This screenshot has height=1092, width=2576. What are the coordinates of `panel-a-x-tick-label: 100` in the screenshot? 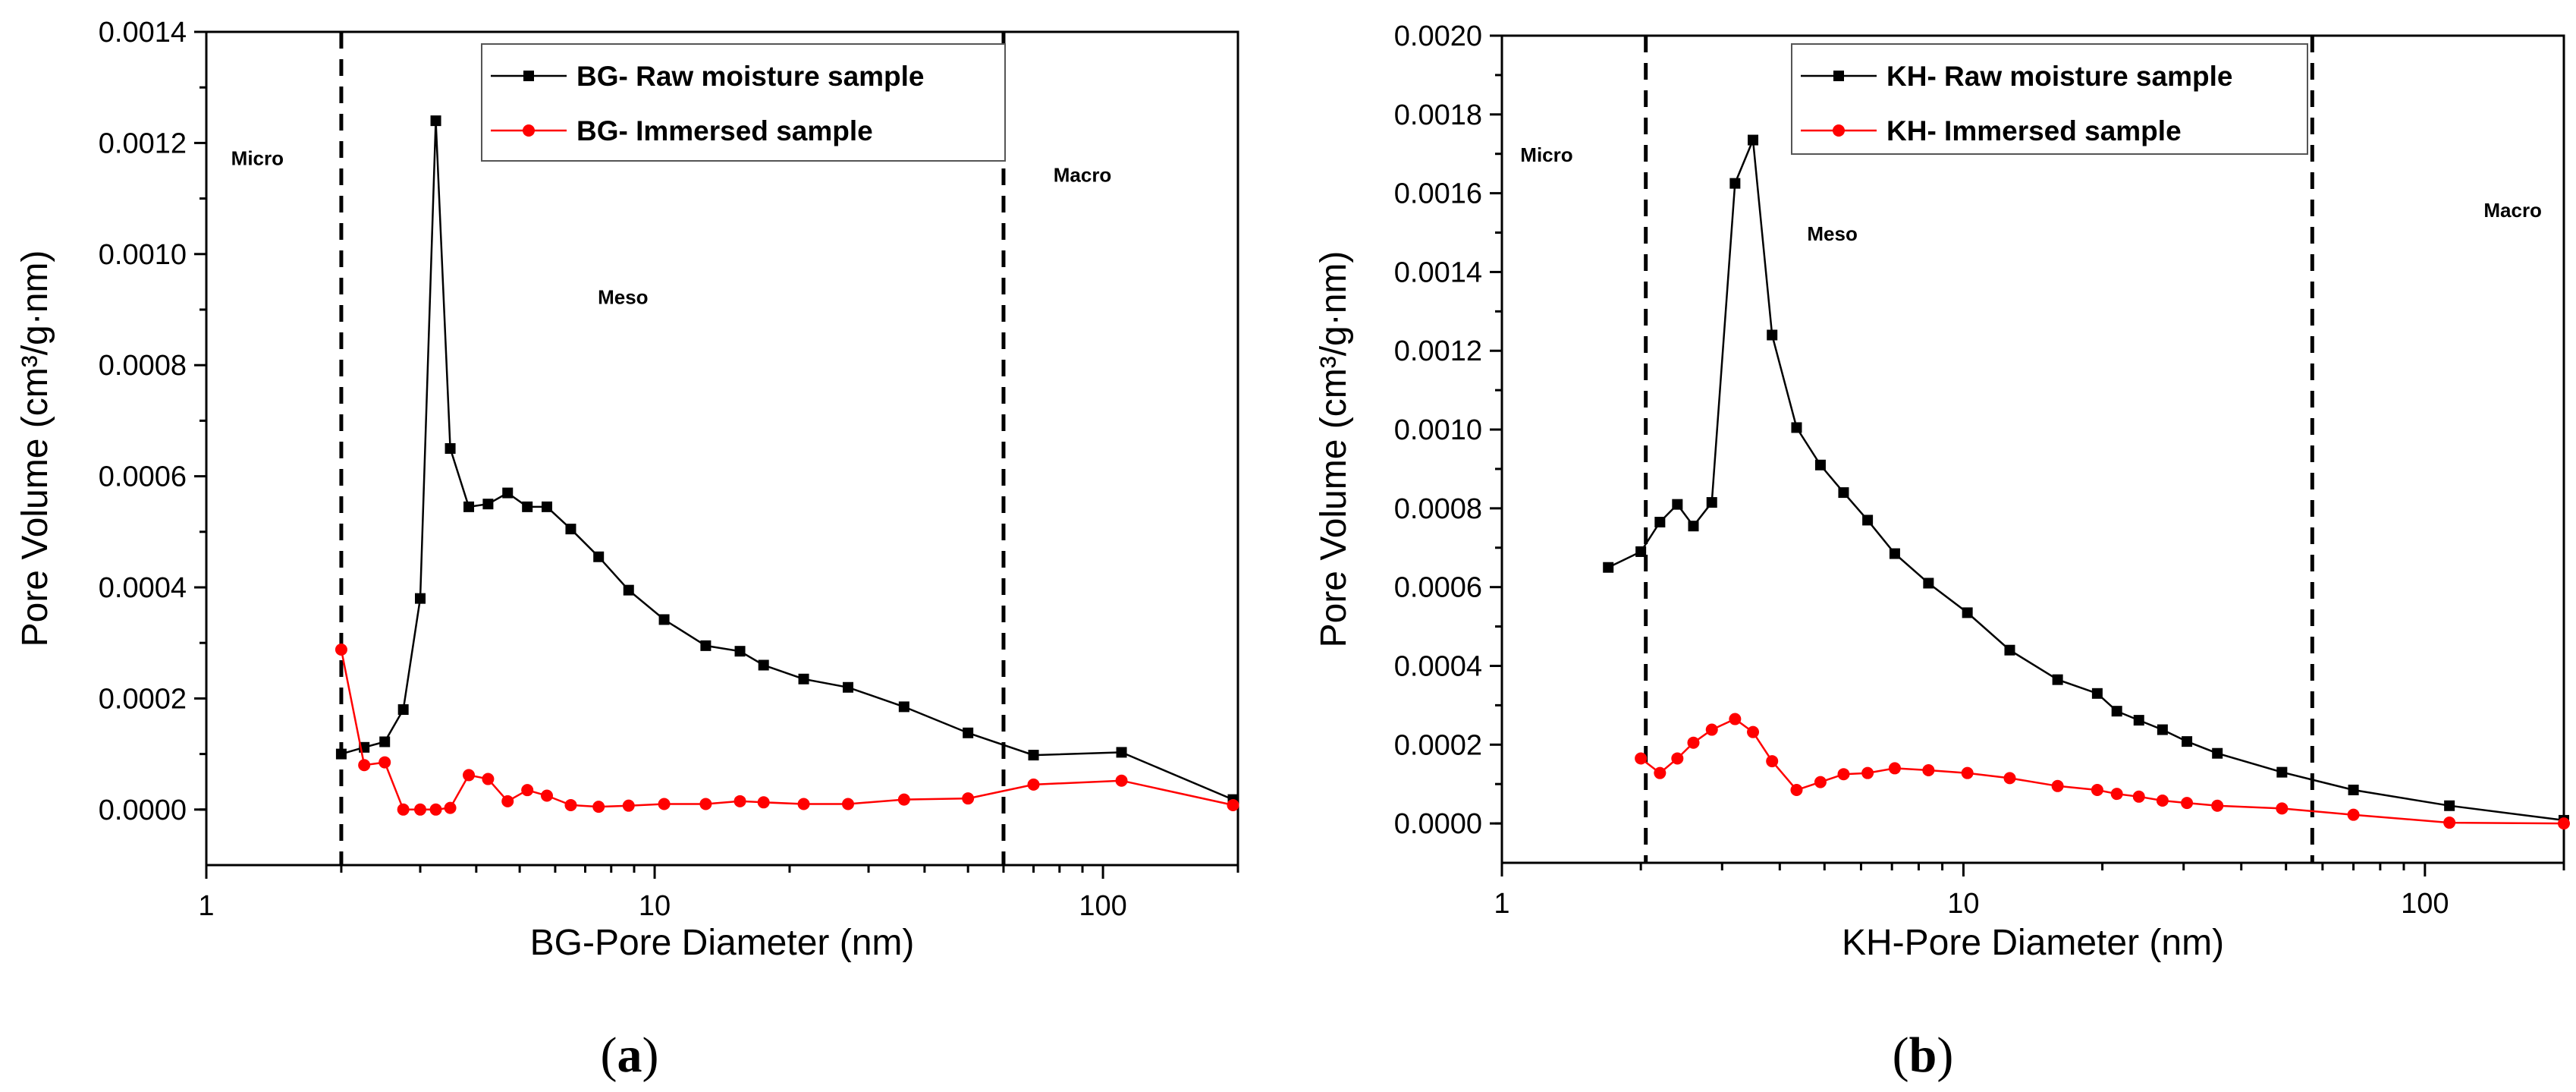 It's located at (1102, 906).